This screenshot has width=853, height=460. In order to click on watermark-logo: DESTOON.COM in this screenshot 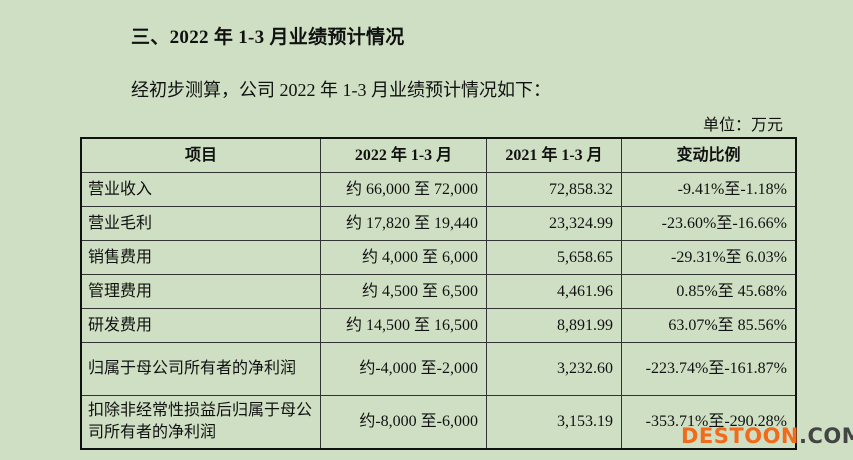, I will do `click(767, 436)`.